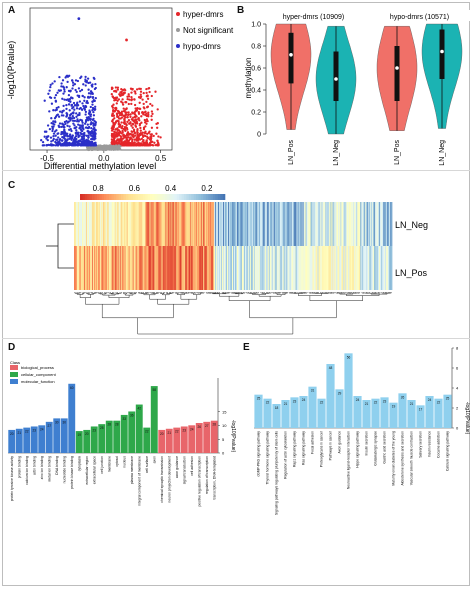  I want to click on kegg-bar-value: 22, so click(268, 403).